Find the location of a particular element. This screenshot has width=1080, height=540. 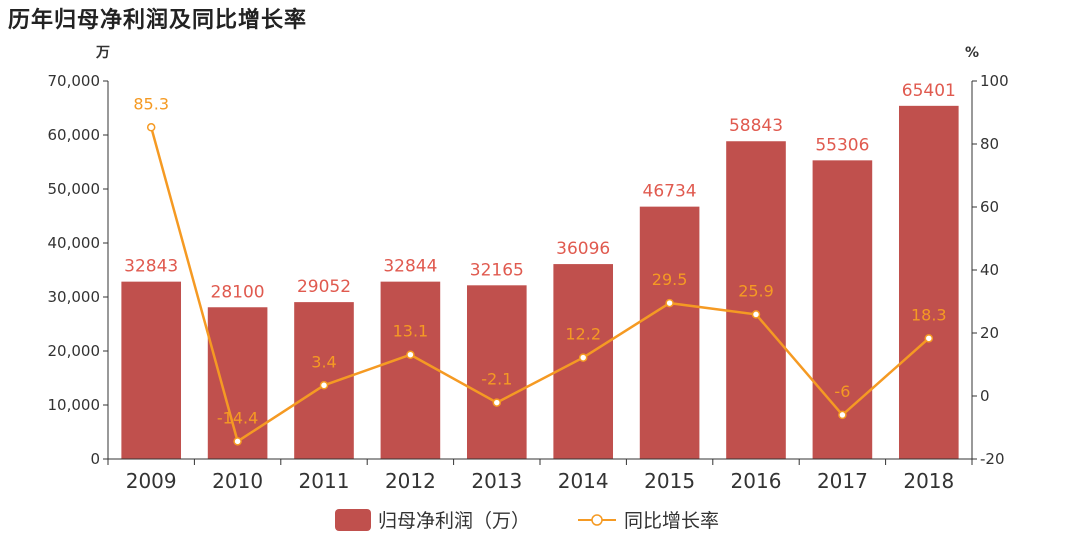

bar-2016 is located at coordinates (756, 300).